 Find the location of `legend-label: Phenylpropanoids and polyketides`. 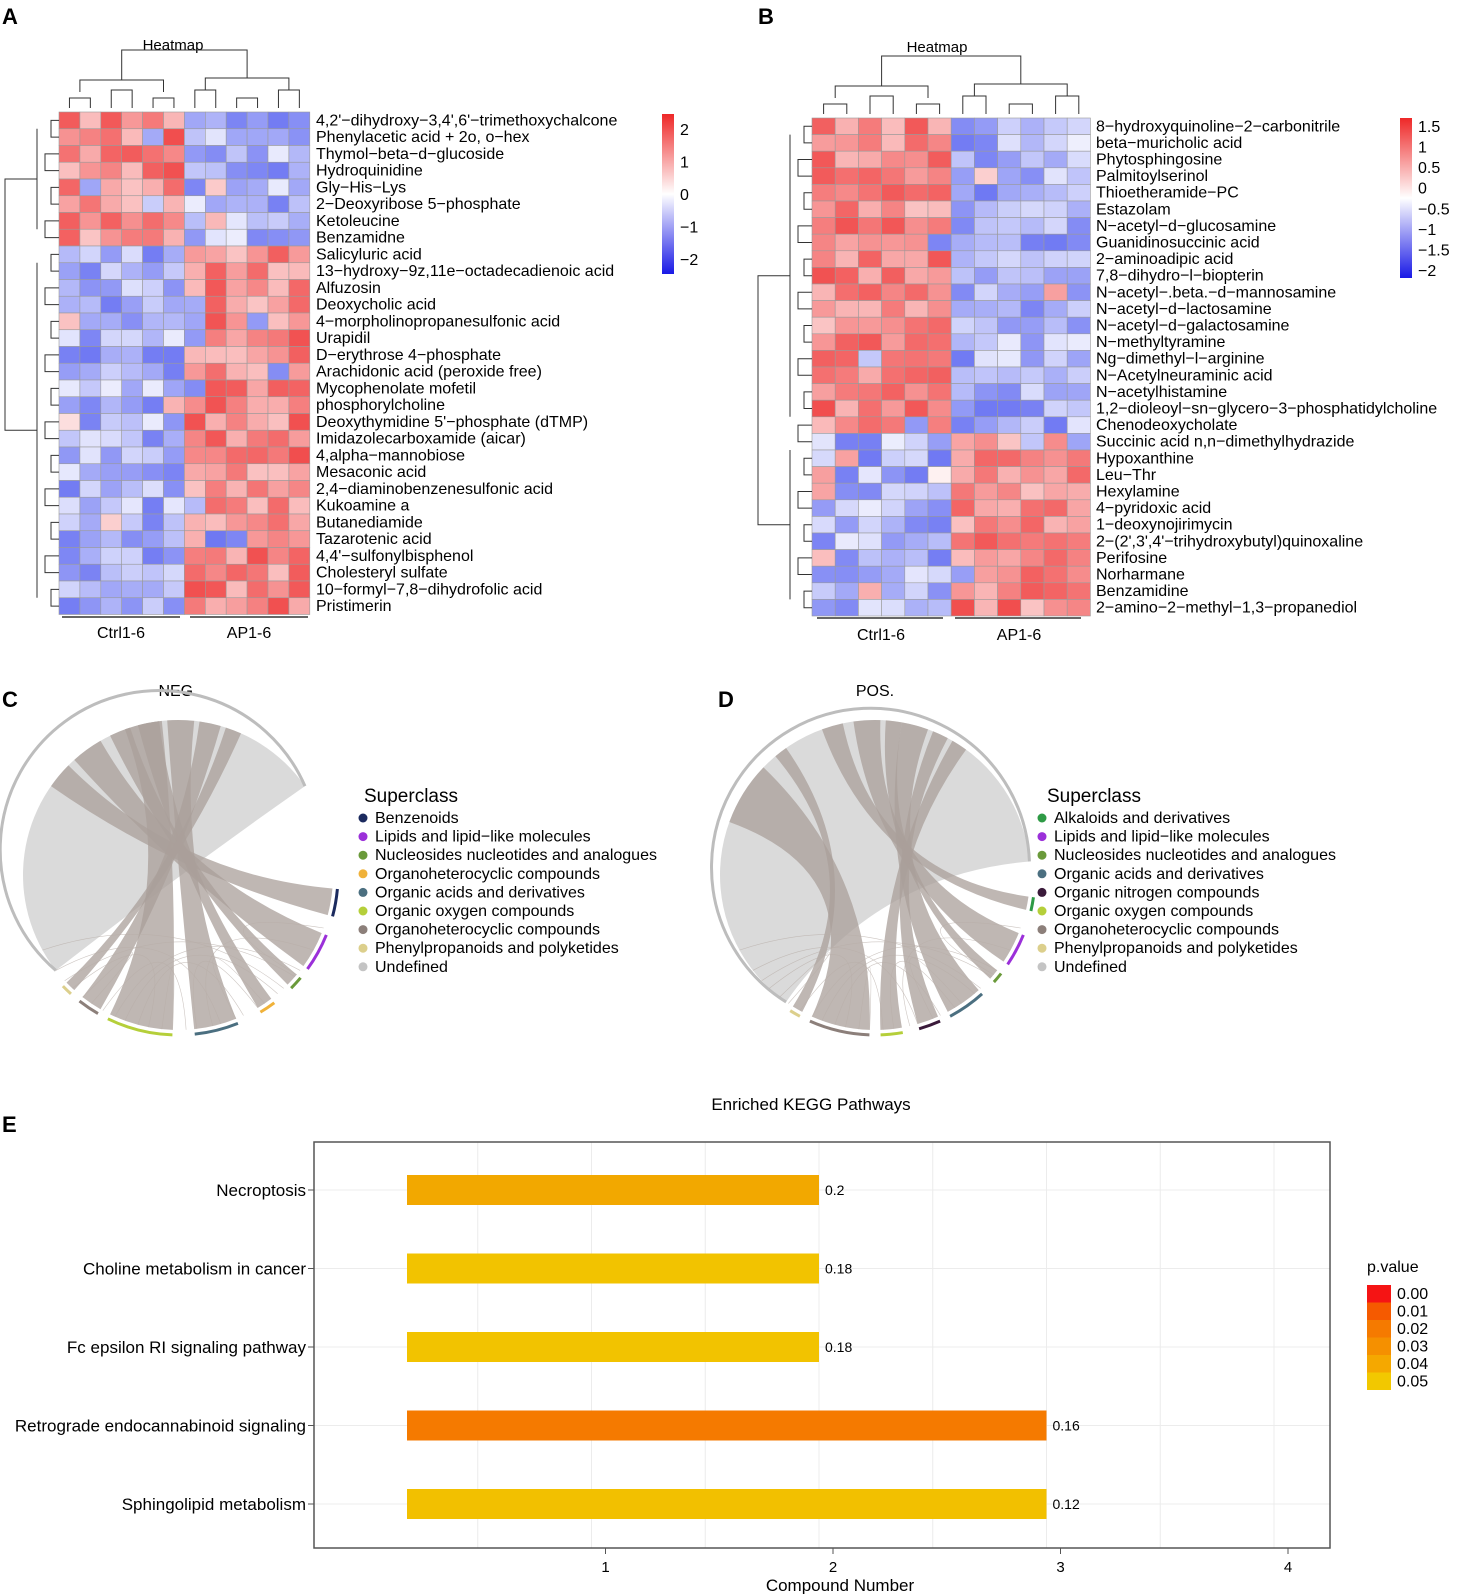

legend-label: Phenylpropanoids and polyketides is located at coordinates (497, 948).